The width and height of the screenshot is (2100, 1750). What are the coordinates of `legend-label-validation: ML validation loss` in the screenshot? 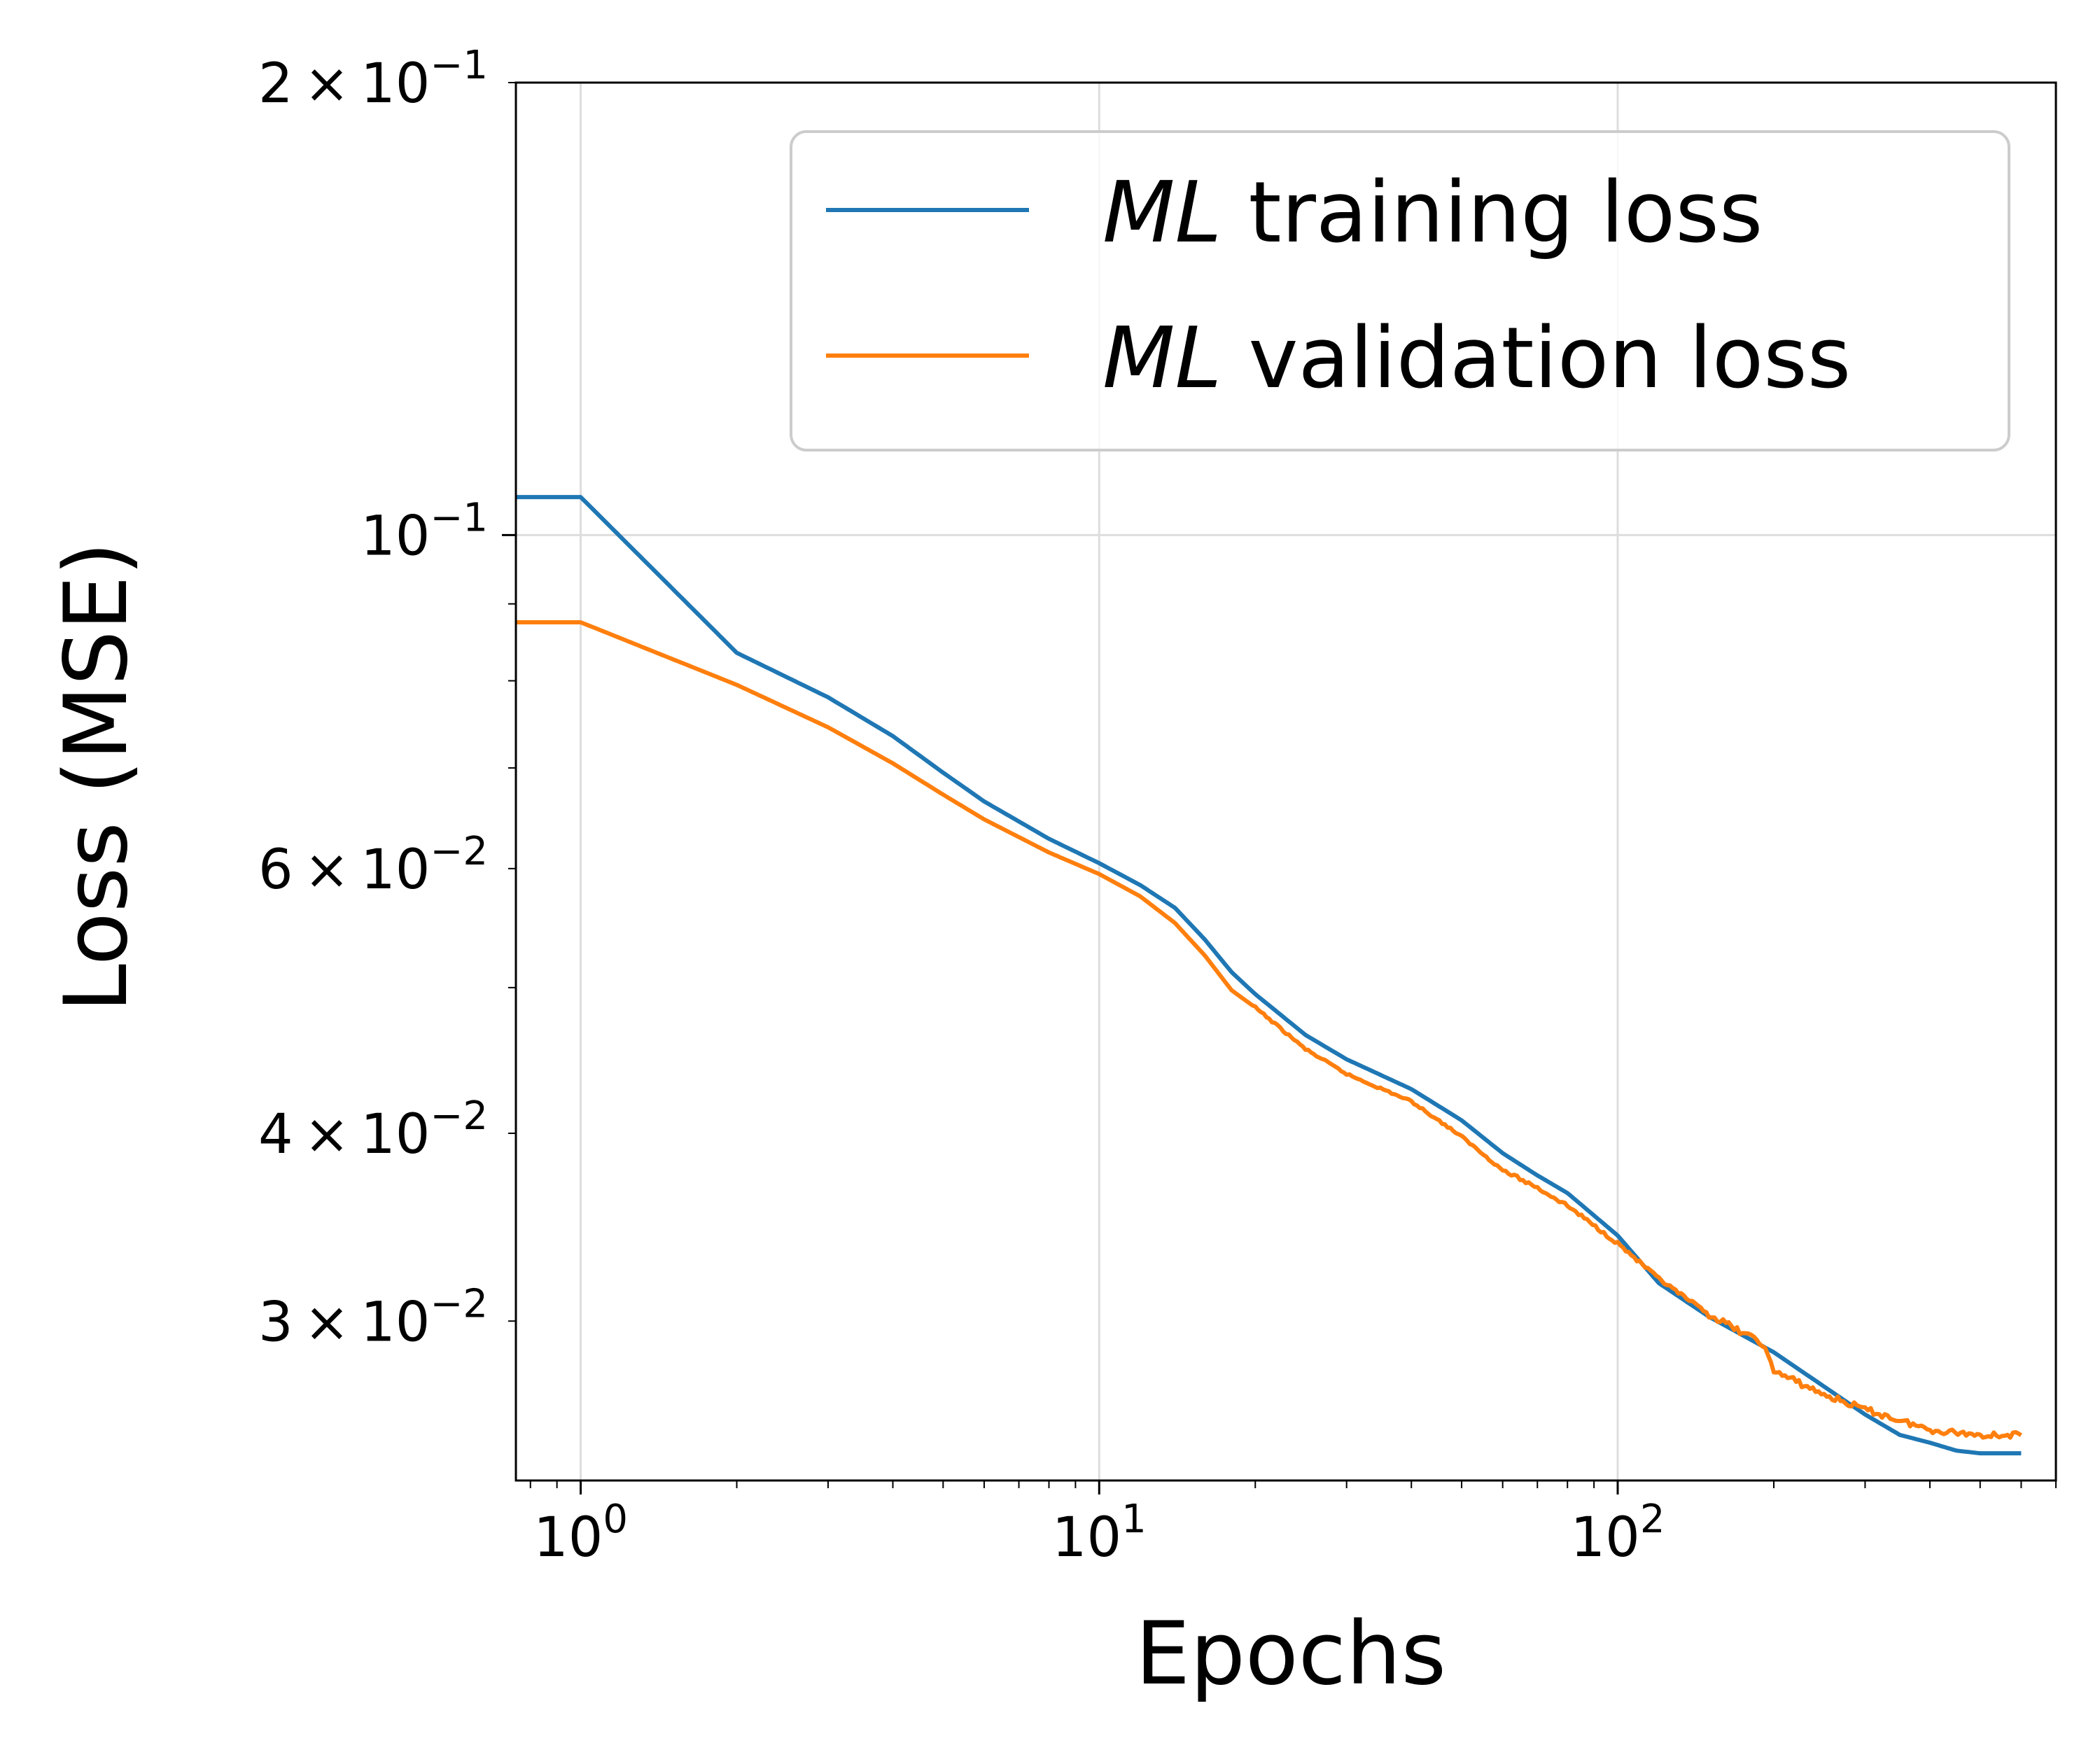 It's located at (1476, 358).